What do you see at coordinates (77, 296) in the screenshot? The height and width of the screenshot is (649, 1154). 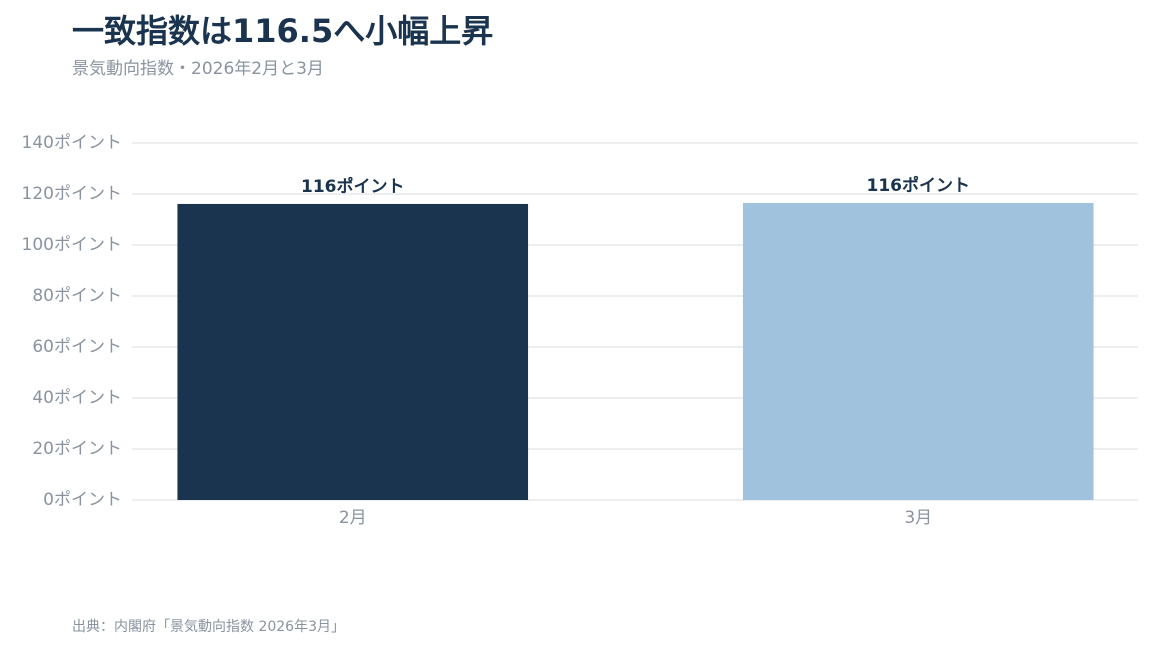 I see `y-tick-label: 80ポイント` at bounding box center [77, 296].